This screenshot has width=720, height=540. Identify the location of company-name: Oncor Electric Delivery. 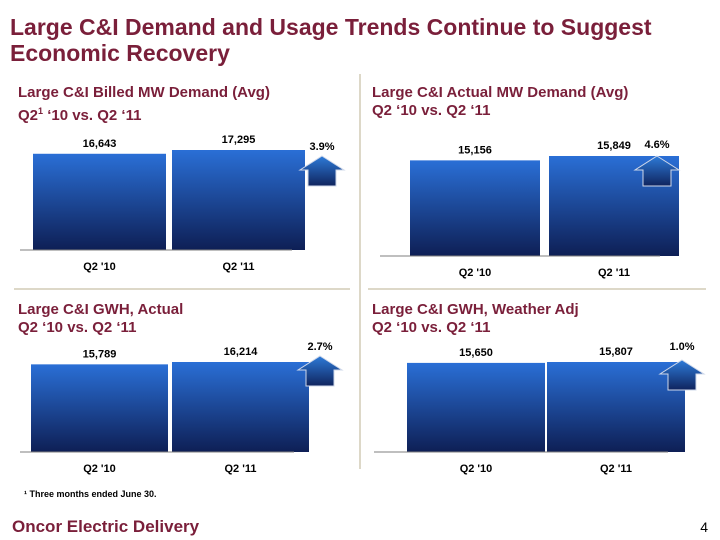
(106, 526).